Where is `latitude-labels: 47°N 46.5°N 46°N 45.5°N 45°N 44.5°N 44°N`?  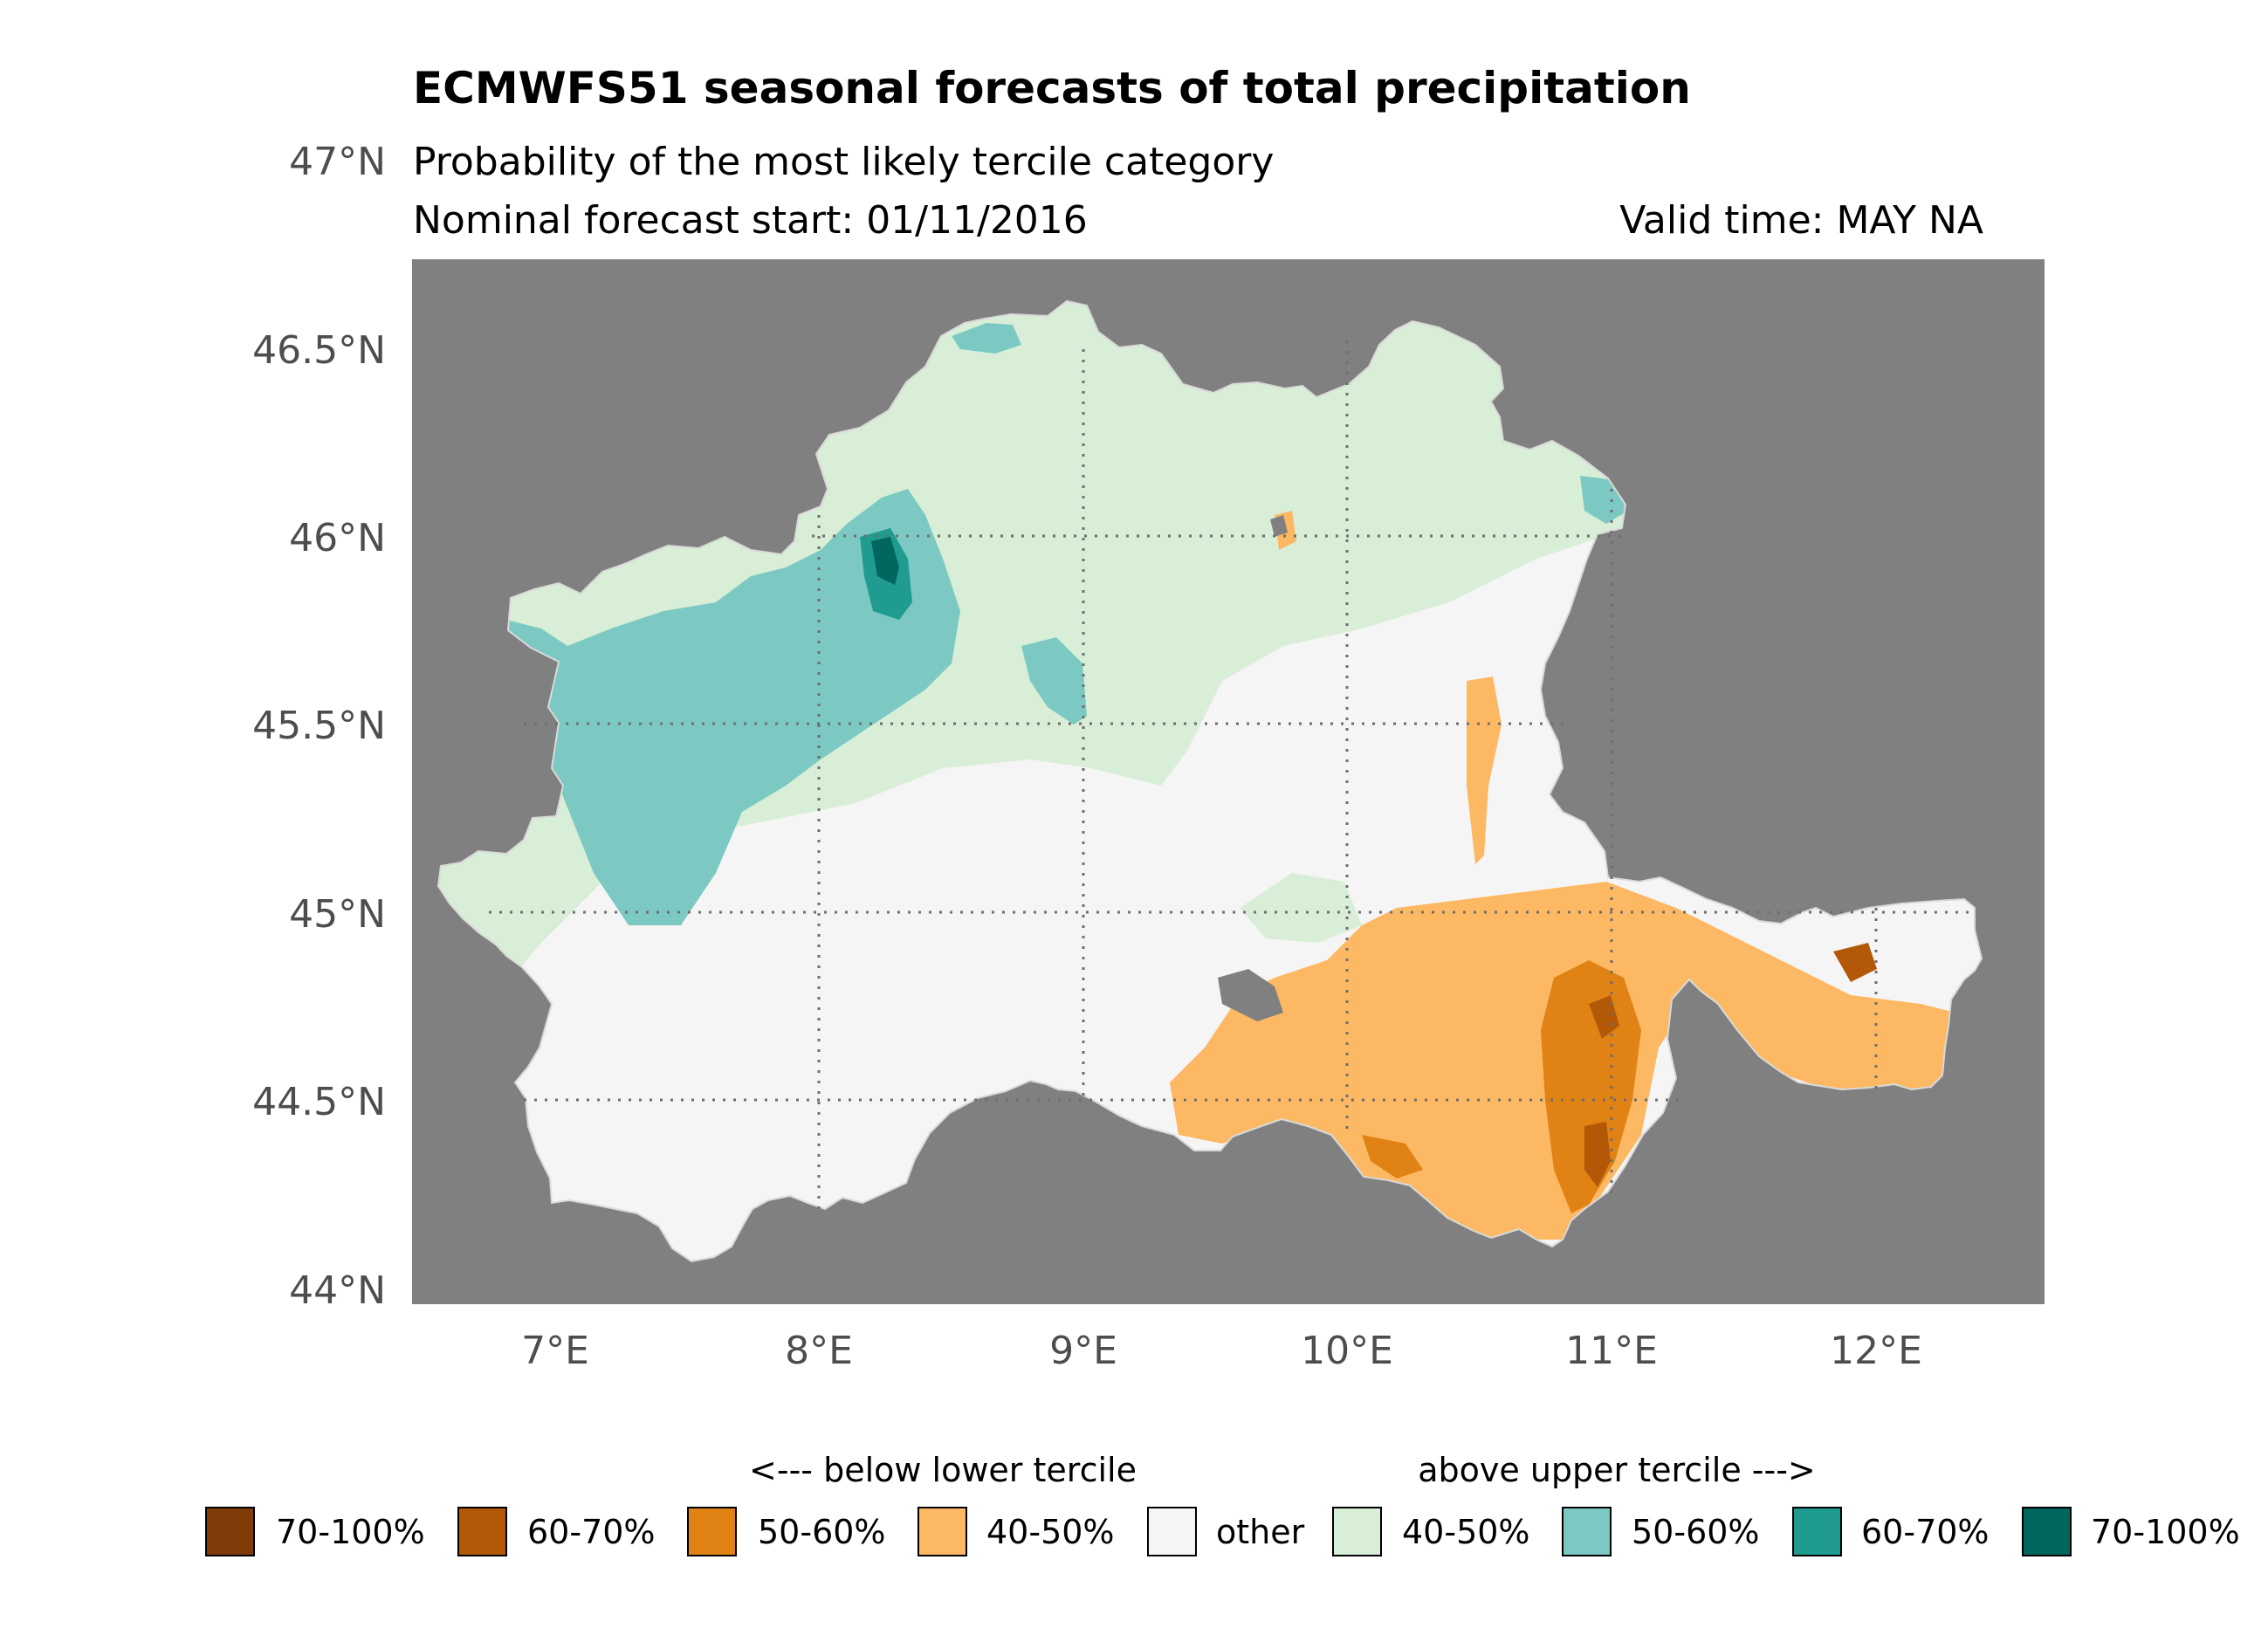 latitude-labels: 47°N 46.5°N 46°N 45.5°N 45°N 44.5°N 44°N is located at coordinates (319, 726).